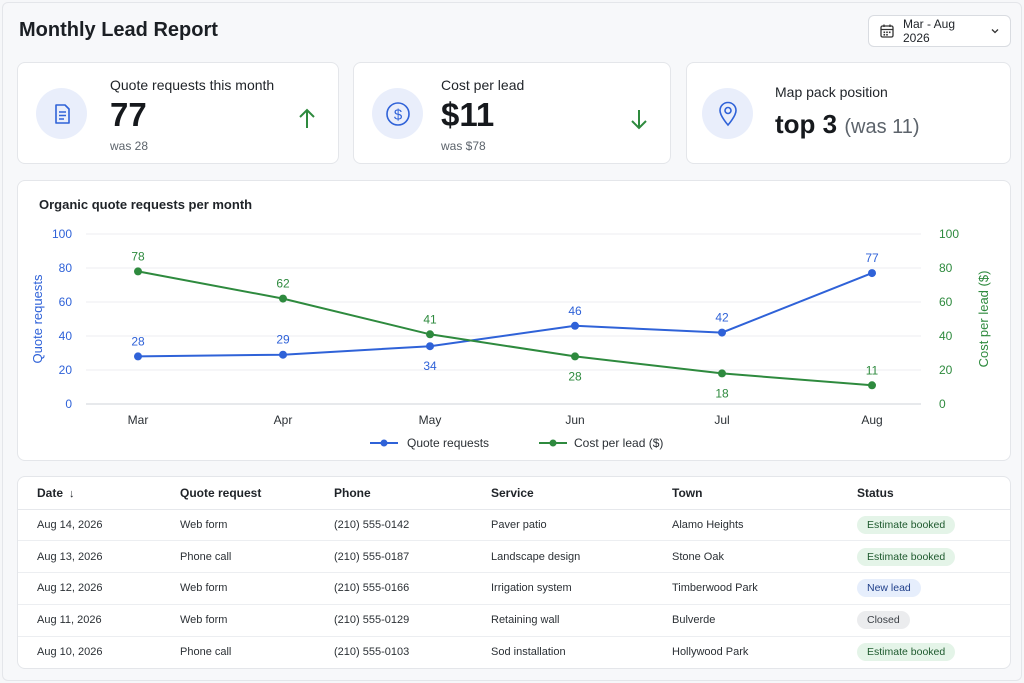 The height and width of the screenshot is (683, 1024). What do you see at coordinates (72, 493) in the screenshot?
I see `sort-down-icon: ↓` at bounding box center [72, 493].